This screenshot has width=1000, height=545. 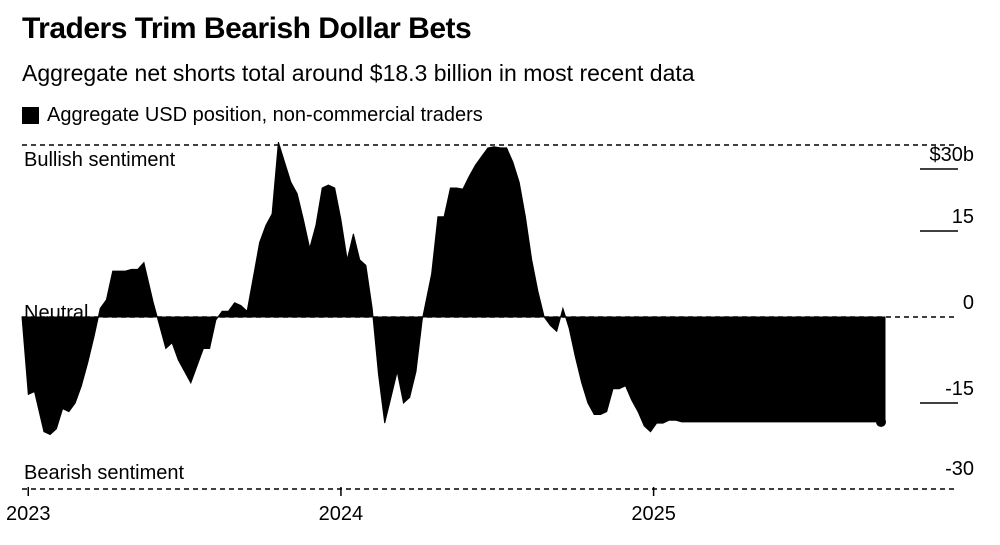 I want to click on y-tick-label: 15, so click(x=963, y=217).